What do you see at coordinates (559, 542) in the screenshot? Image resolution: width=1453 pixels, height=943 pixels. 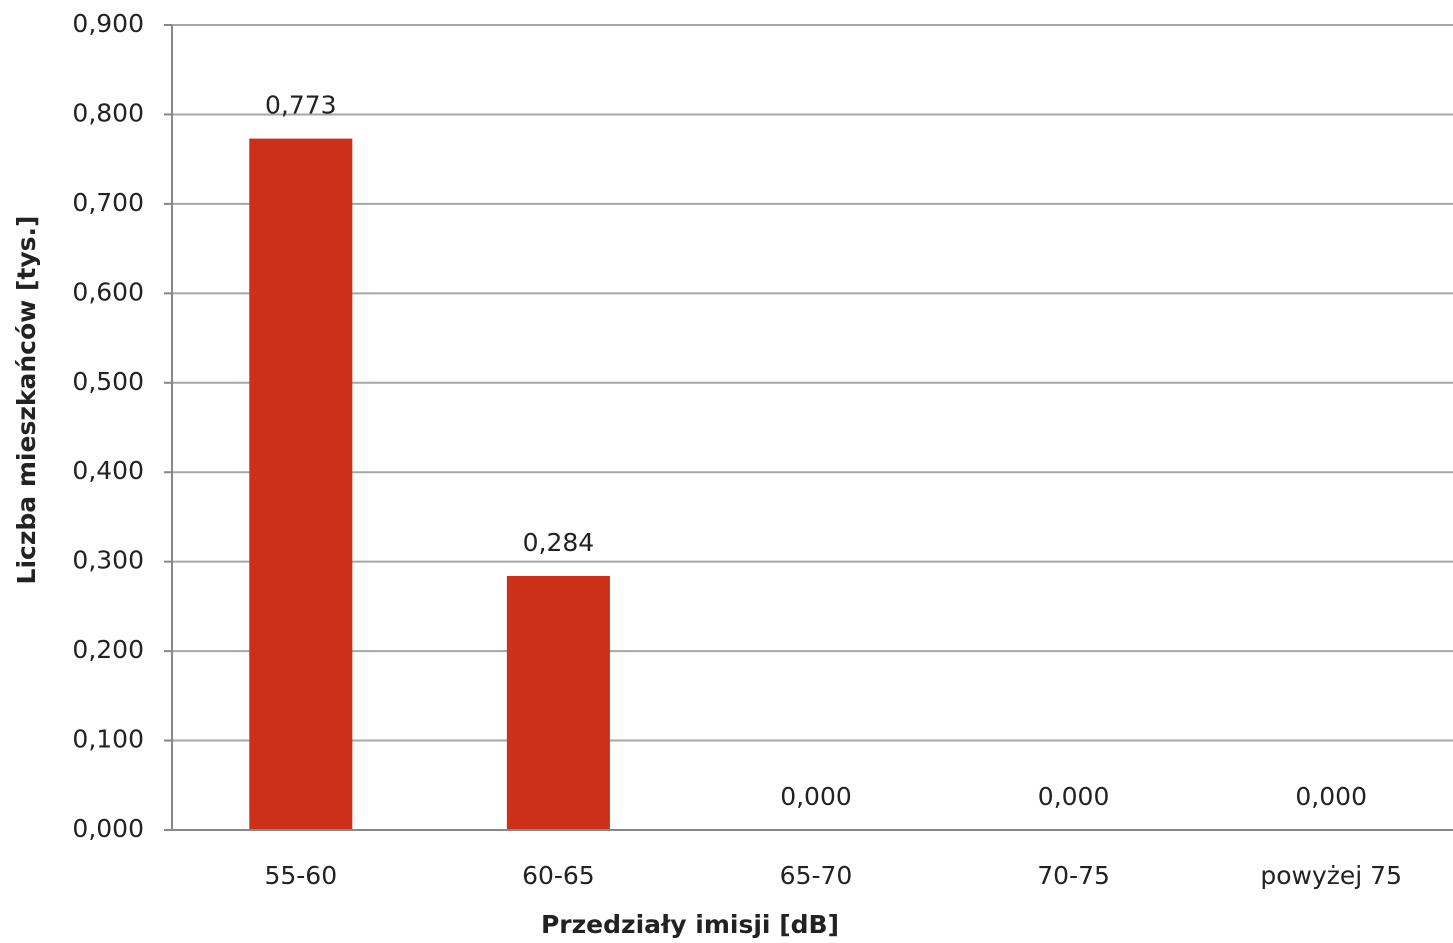 I see `data-label: 0,284` at bounding box center [559, 542].